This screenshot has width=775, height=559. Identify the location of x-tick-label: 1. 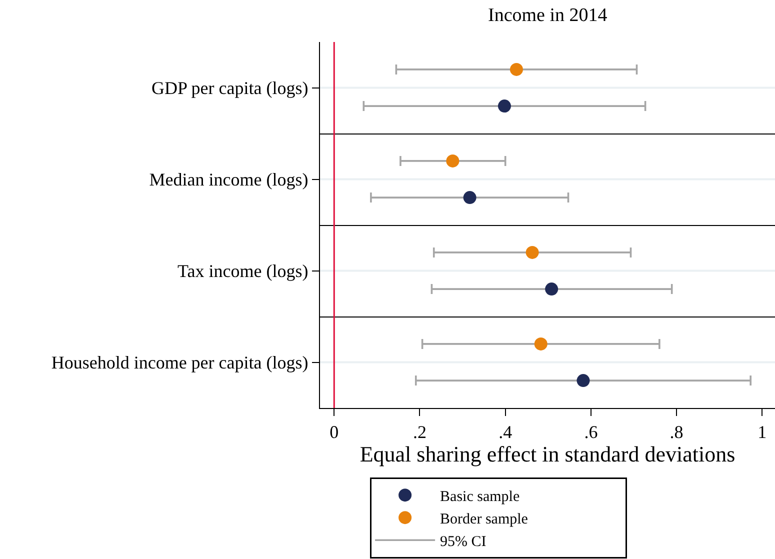
(762, 432).